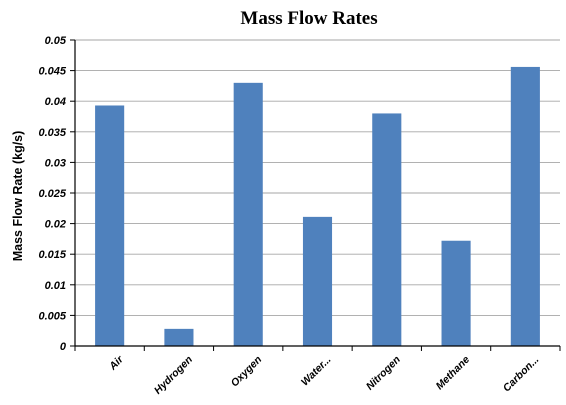  What do you see at coordinates (387, 229) in the screenshot?
I see `bar-nitrogen` at bounding box center [387, 229].